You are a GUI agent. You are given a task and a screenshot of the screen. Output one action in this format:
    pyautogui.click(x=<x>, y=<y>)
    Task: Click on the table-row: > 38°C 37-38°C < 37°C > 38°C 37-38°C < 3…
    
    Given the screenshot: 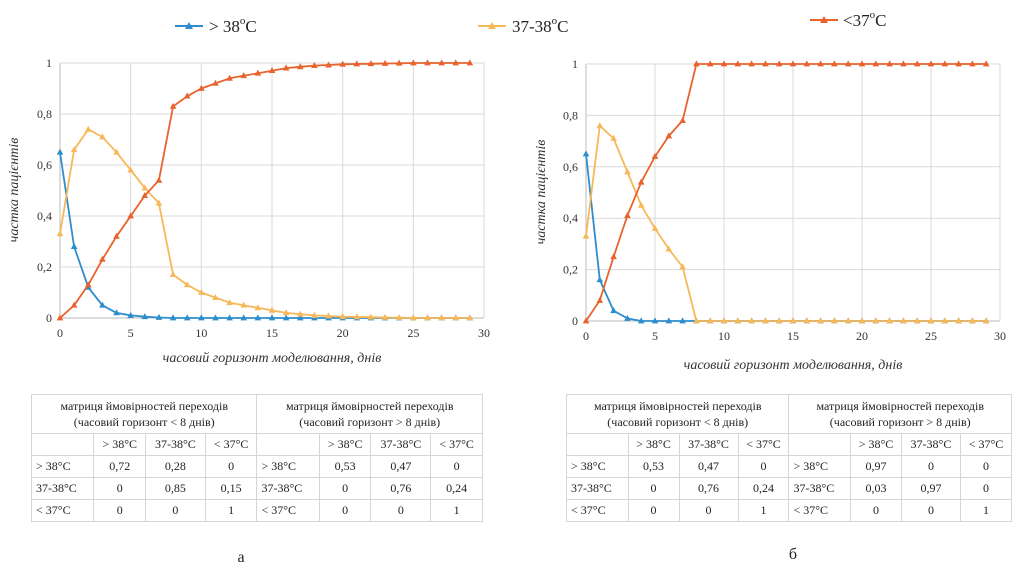 What is the action you would take?
    pyautogui.click(x=256, y=444)
    